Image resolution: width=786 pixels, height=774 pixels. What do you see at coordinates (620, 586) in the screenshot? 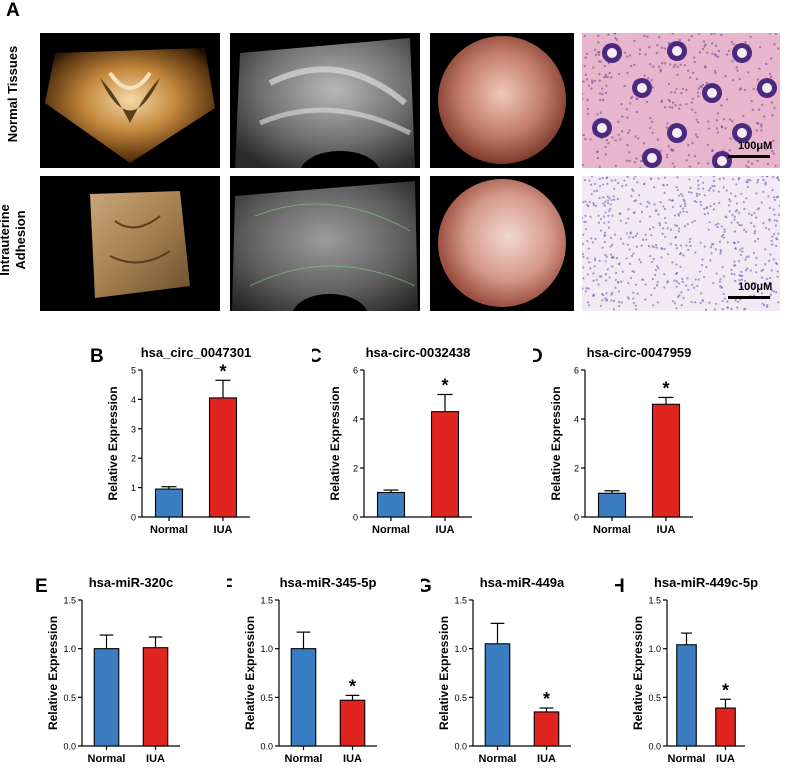
I see `panel-letter: H` at bounding box center [620, 586].